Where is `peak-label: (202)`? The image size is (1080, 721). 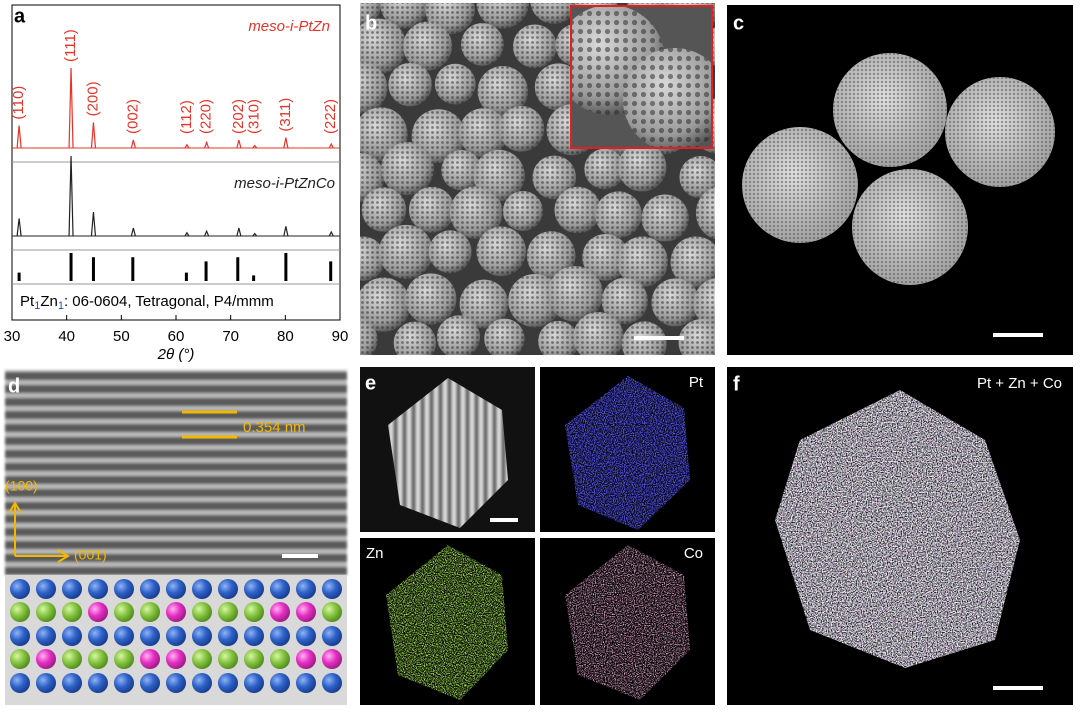
peak-label: (202) is located at coordinates (238, 116).